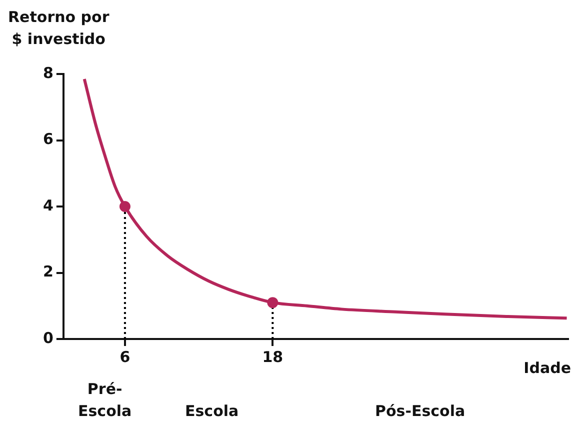 The height and width of the screenshot is (422, 575). What do you see at coordinates (547, 368) in the screenshot?
I see `x-axis-title: Idade` at bounding box center [547, 368].